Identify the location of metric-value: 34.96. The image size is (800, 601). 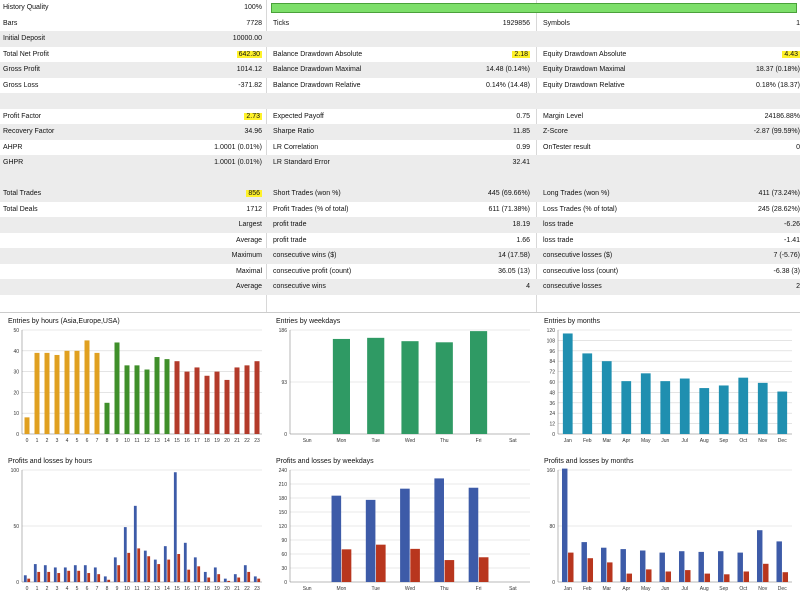
(202, 132).